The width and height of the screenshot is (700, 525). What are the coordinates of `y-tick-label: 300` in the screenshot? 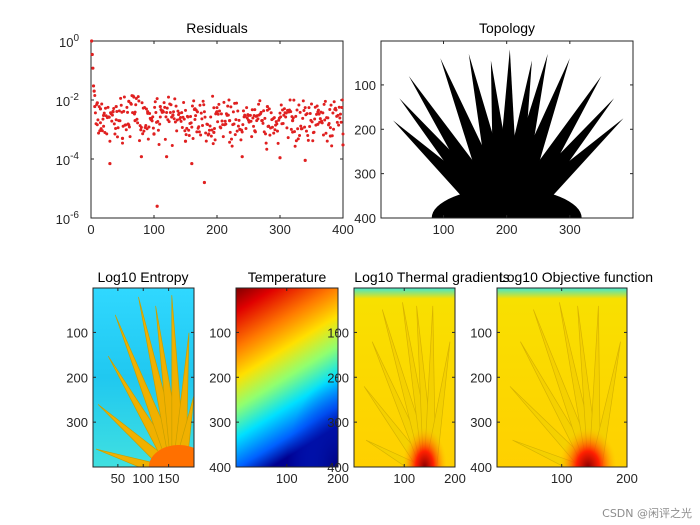 It's located at (365, 174).